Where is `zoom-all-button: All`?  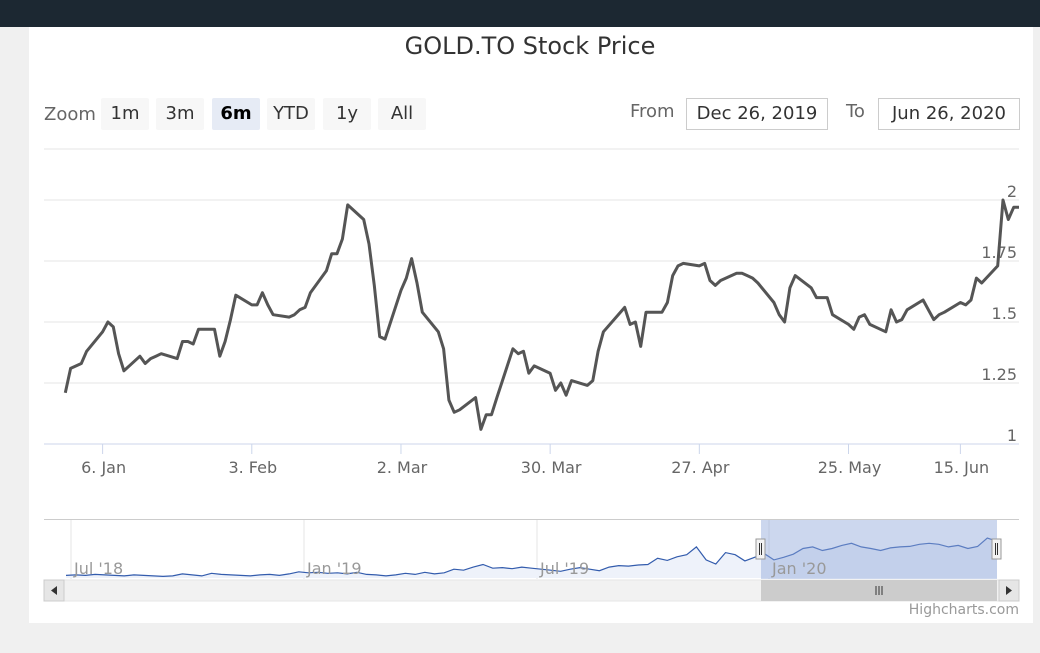 zoom-all-button: All is located at coordinates (402, 114).